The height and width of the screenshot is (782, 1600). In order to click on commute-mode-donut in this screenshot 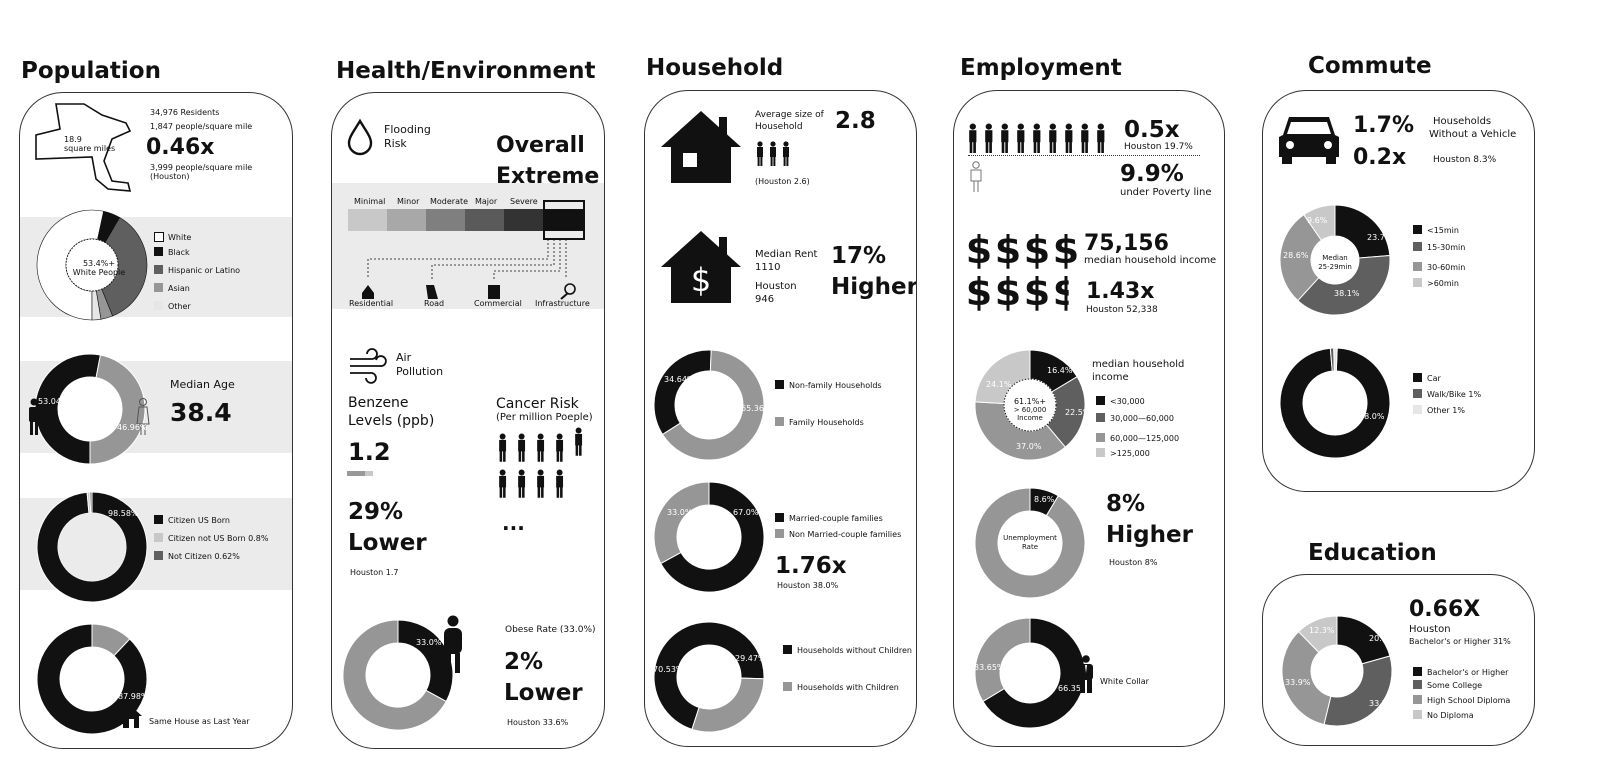, I will do `click(1335, 403)`.